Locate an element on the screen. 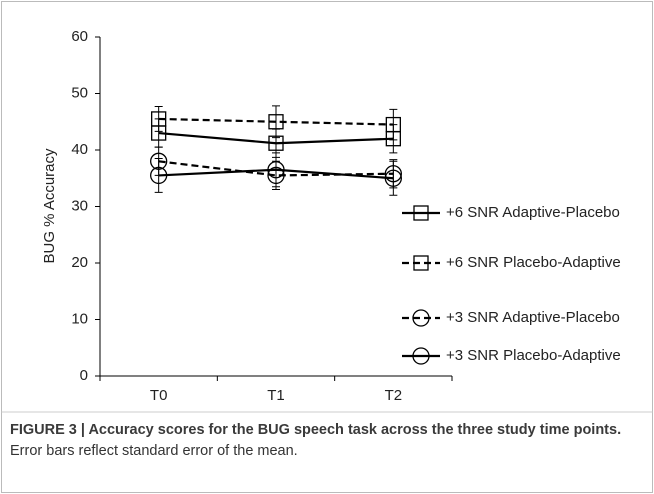 This screenshot has height=494, width=654. legend-label: +3 SNR Placebo-Adaptive is located at coordinates (533, 355).